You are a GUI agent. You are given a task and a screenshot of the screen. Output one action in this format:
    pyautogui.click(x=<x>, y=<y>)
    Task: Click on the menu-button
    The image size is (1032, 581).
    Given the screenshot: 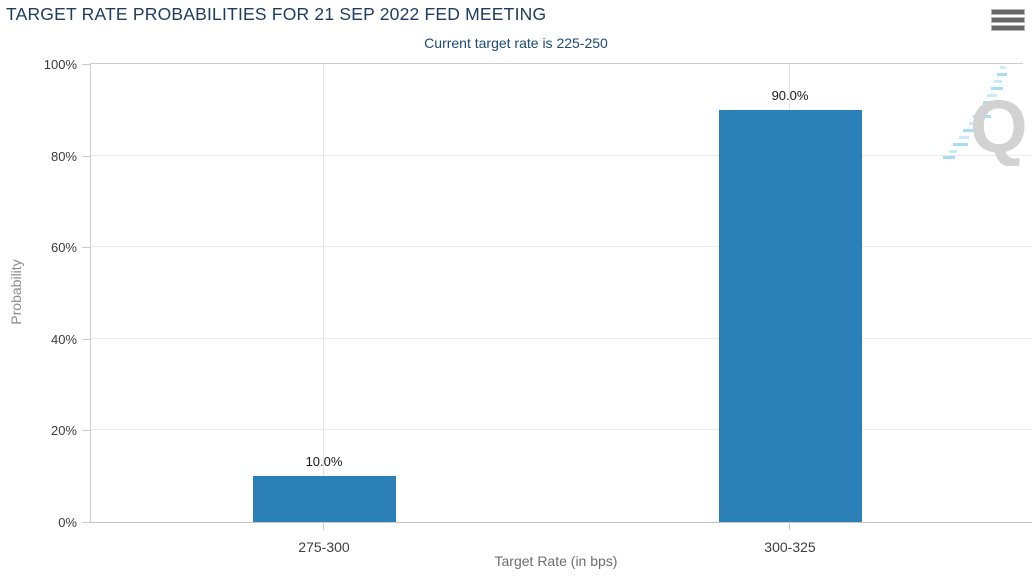 What is the action you would take?
    pyautogui.click(x=1008, y=20)
    